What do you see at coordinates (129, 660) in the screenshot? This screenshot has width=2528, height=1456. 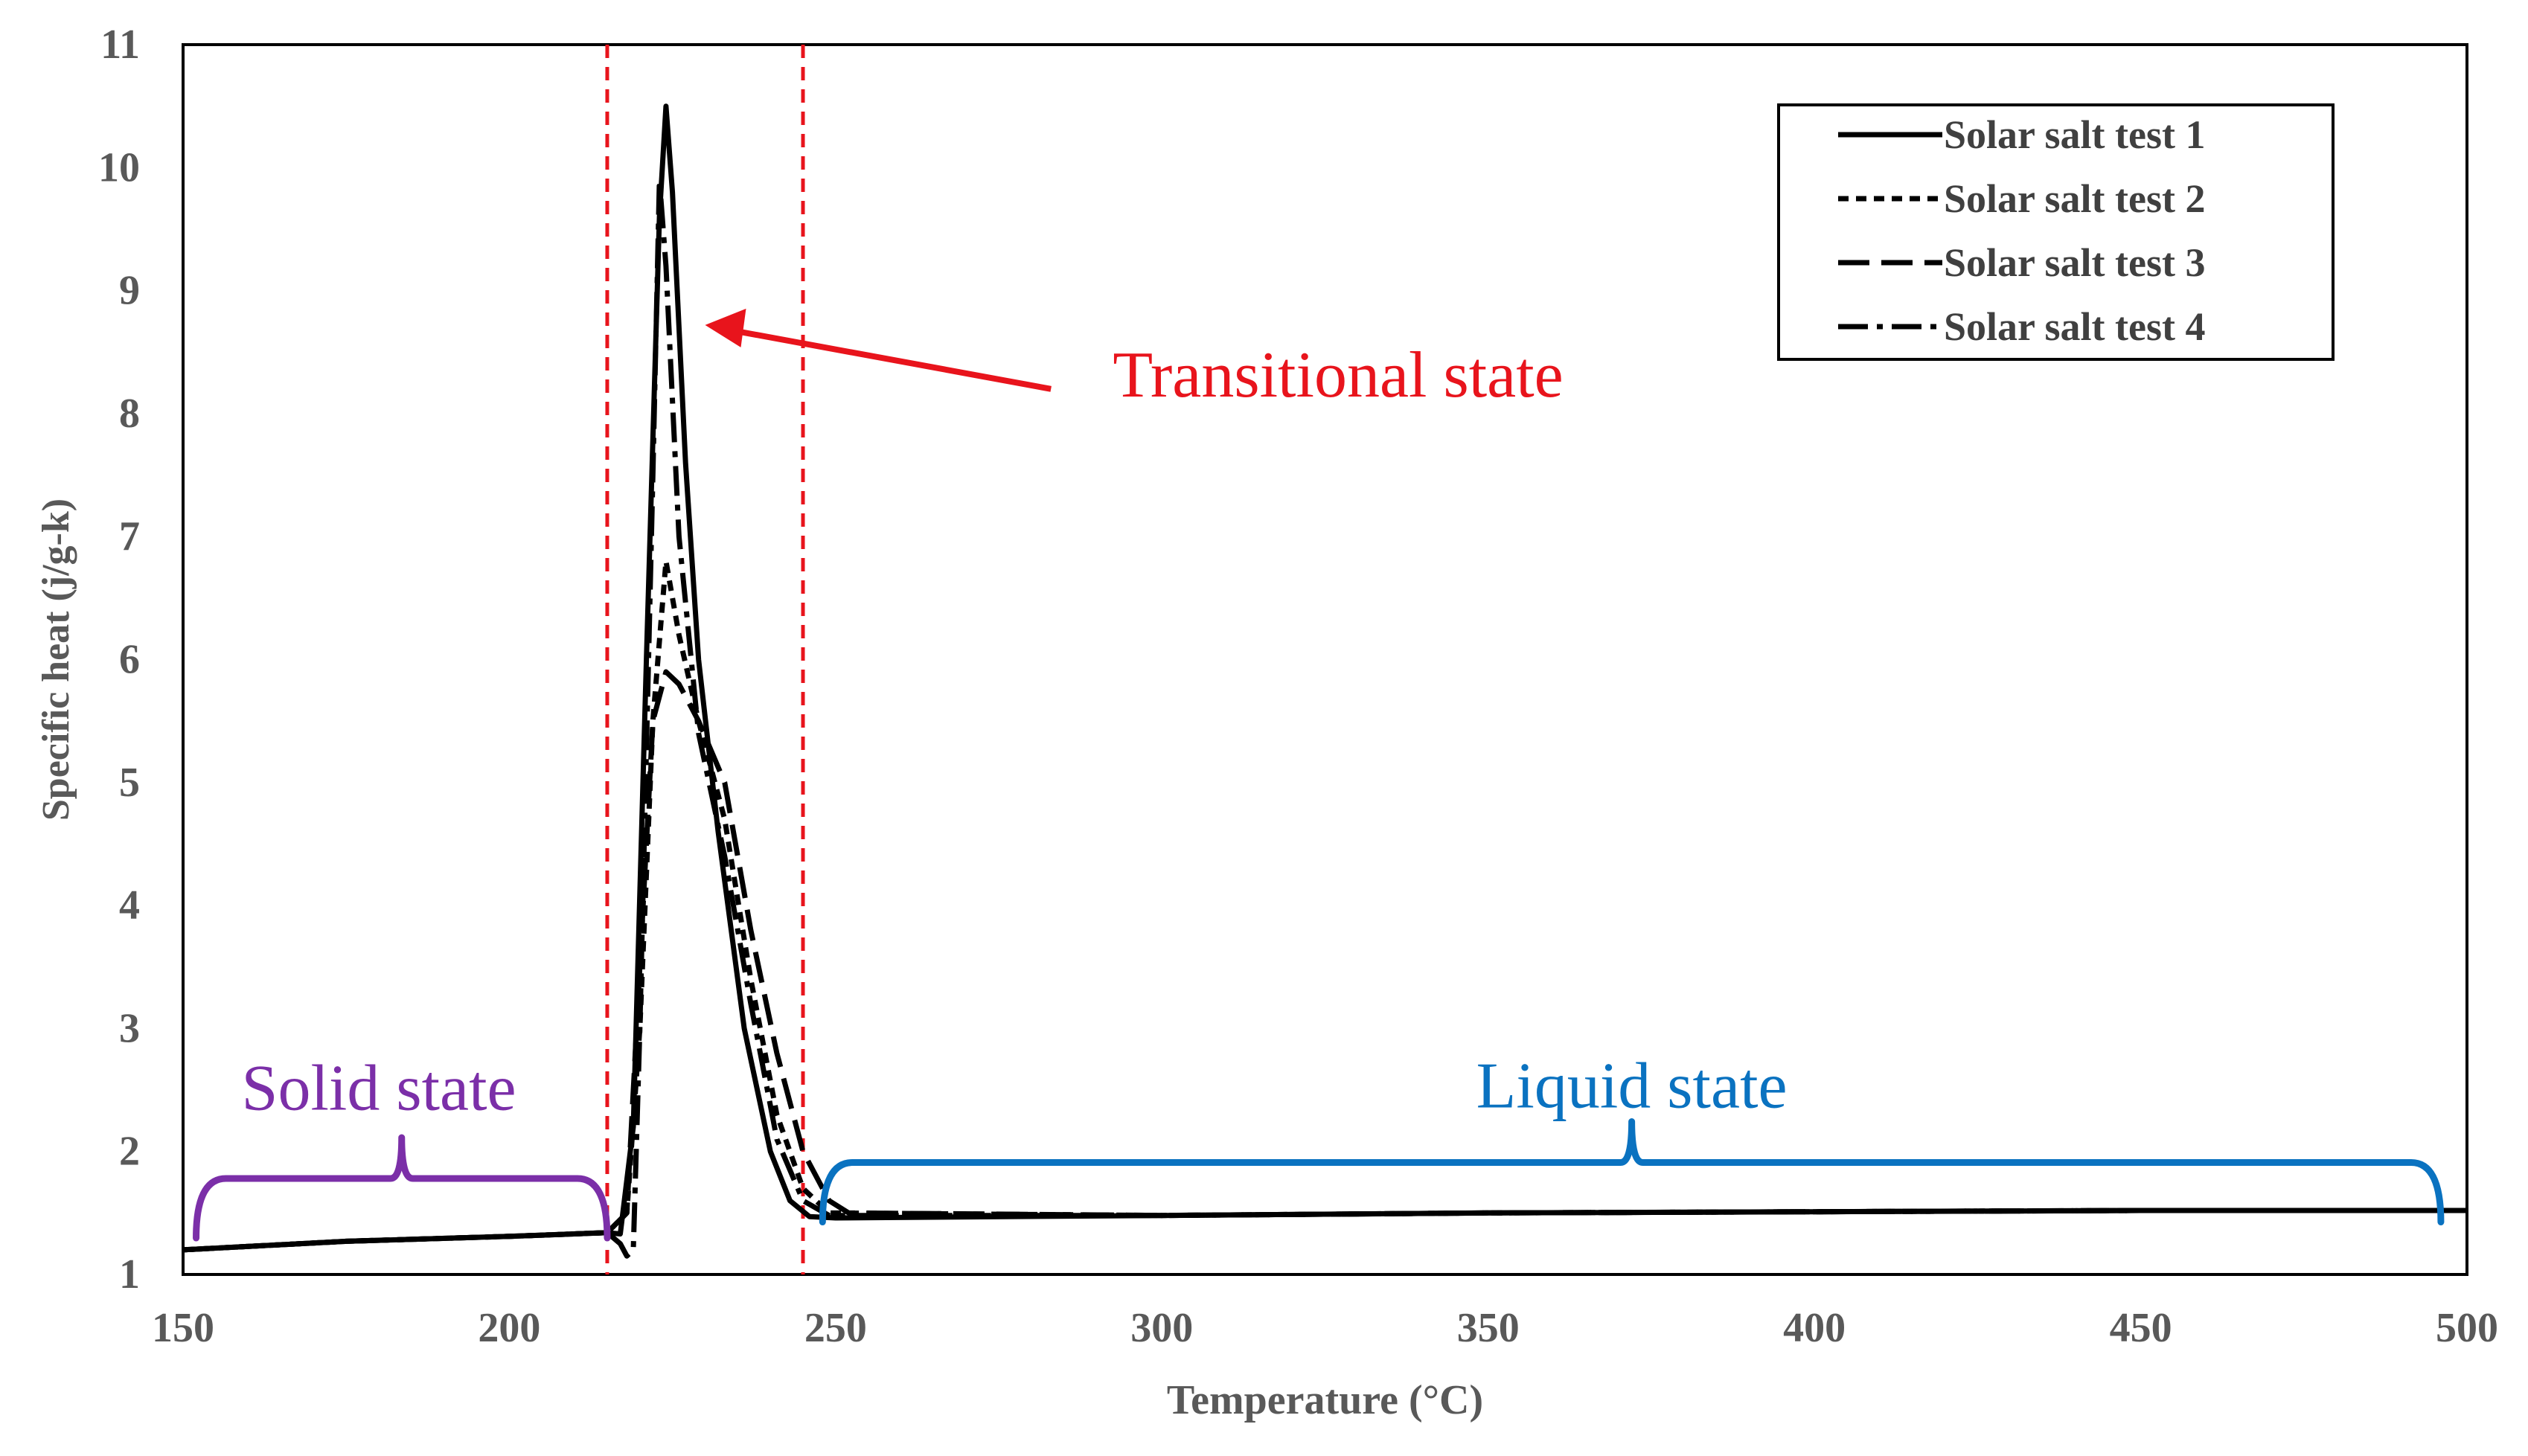 I see `y-tick-label: 6` at bounding box center [129, 660].